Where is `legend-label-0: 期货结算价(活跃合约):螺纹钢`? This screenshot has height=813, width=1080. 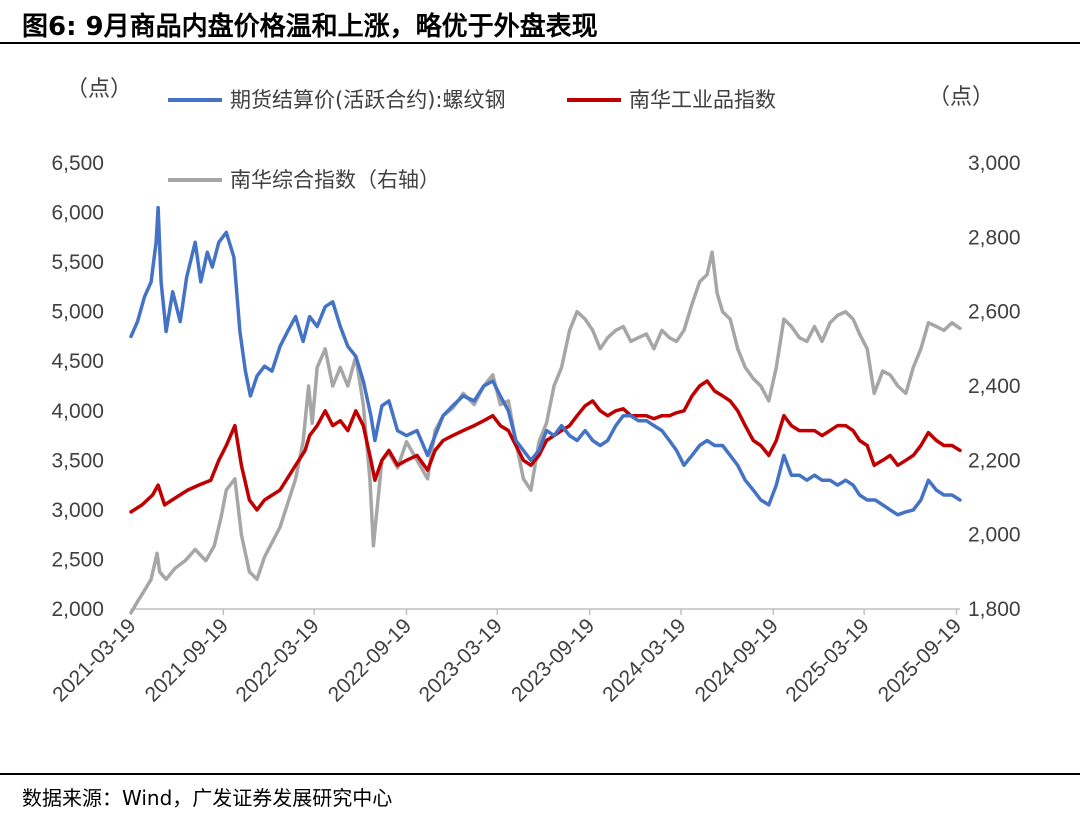
legend-label-0: 期货结算价(活跃合约):螺纹钢 is located at coordinates (367, 100).